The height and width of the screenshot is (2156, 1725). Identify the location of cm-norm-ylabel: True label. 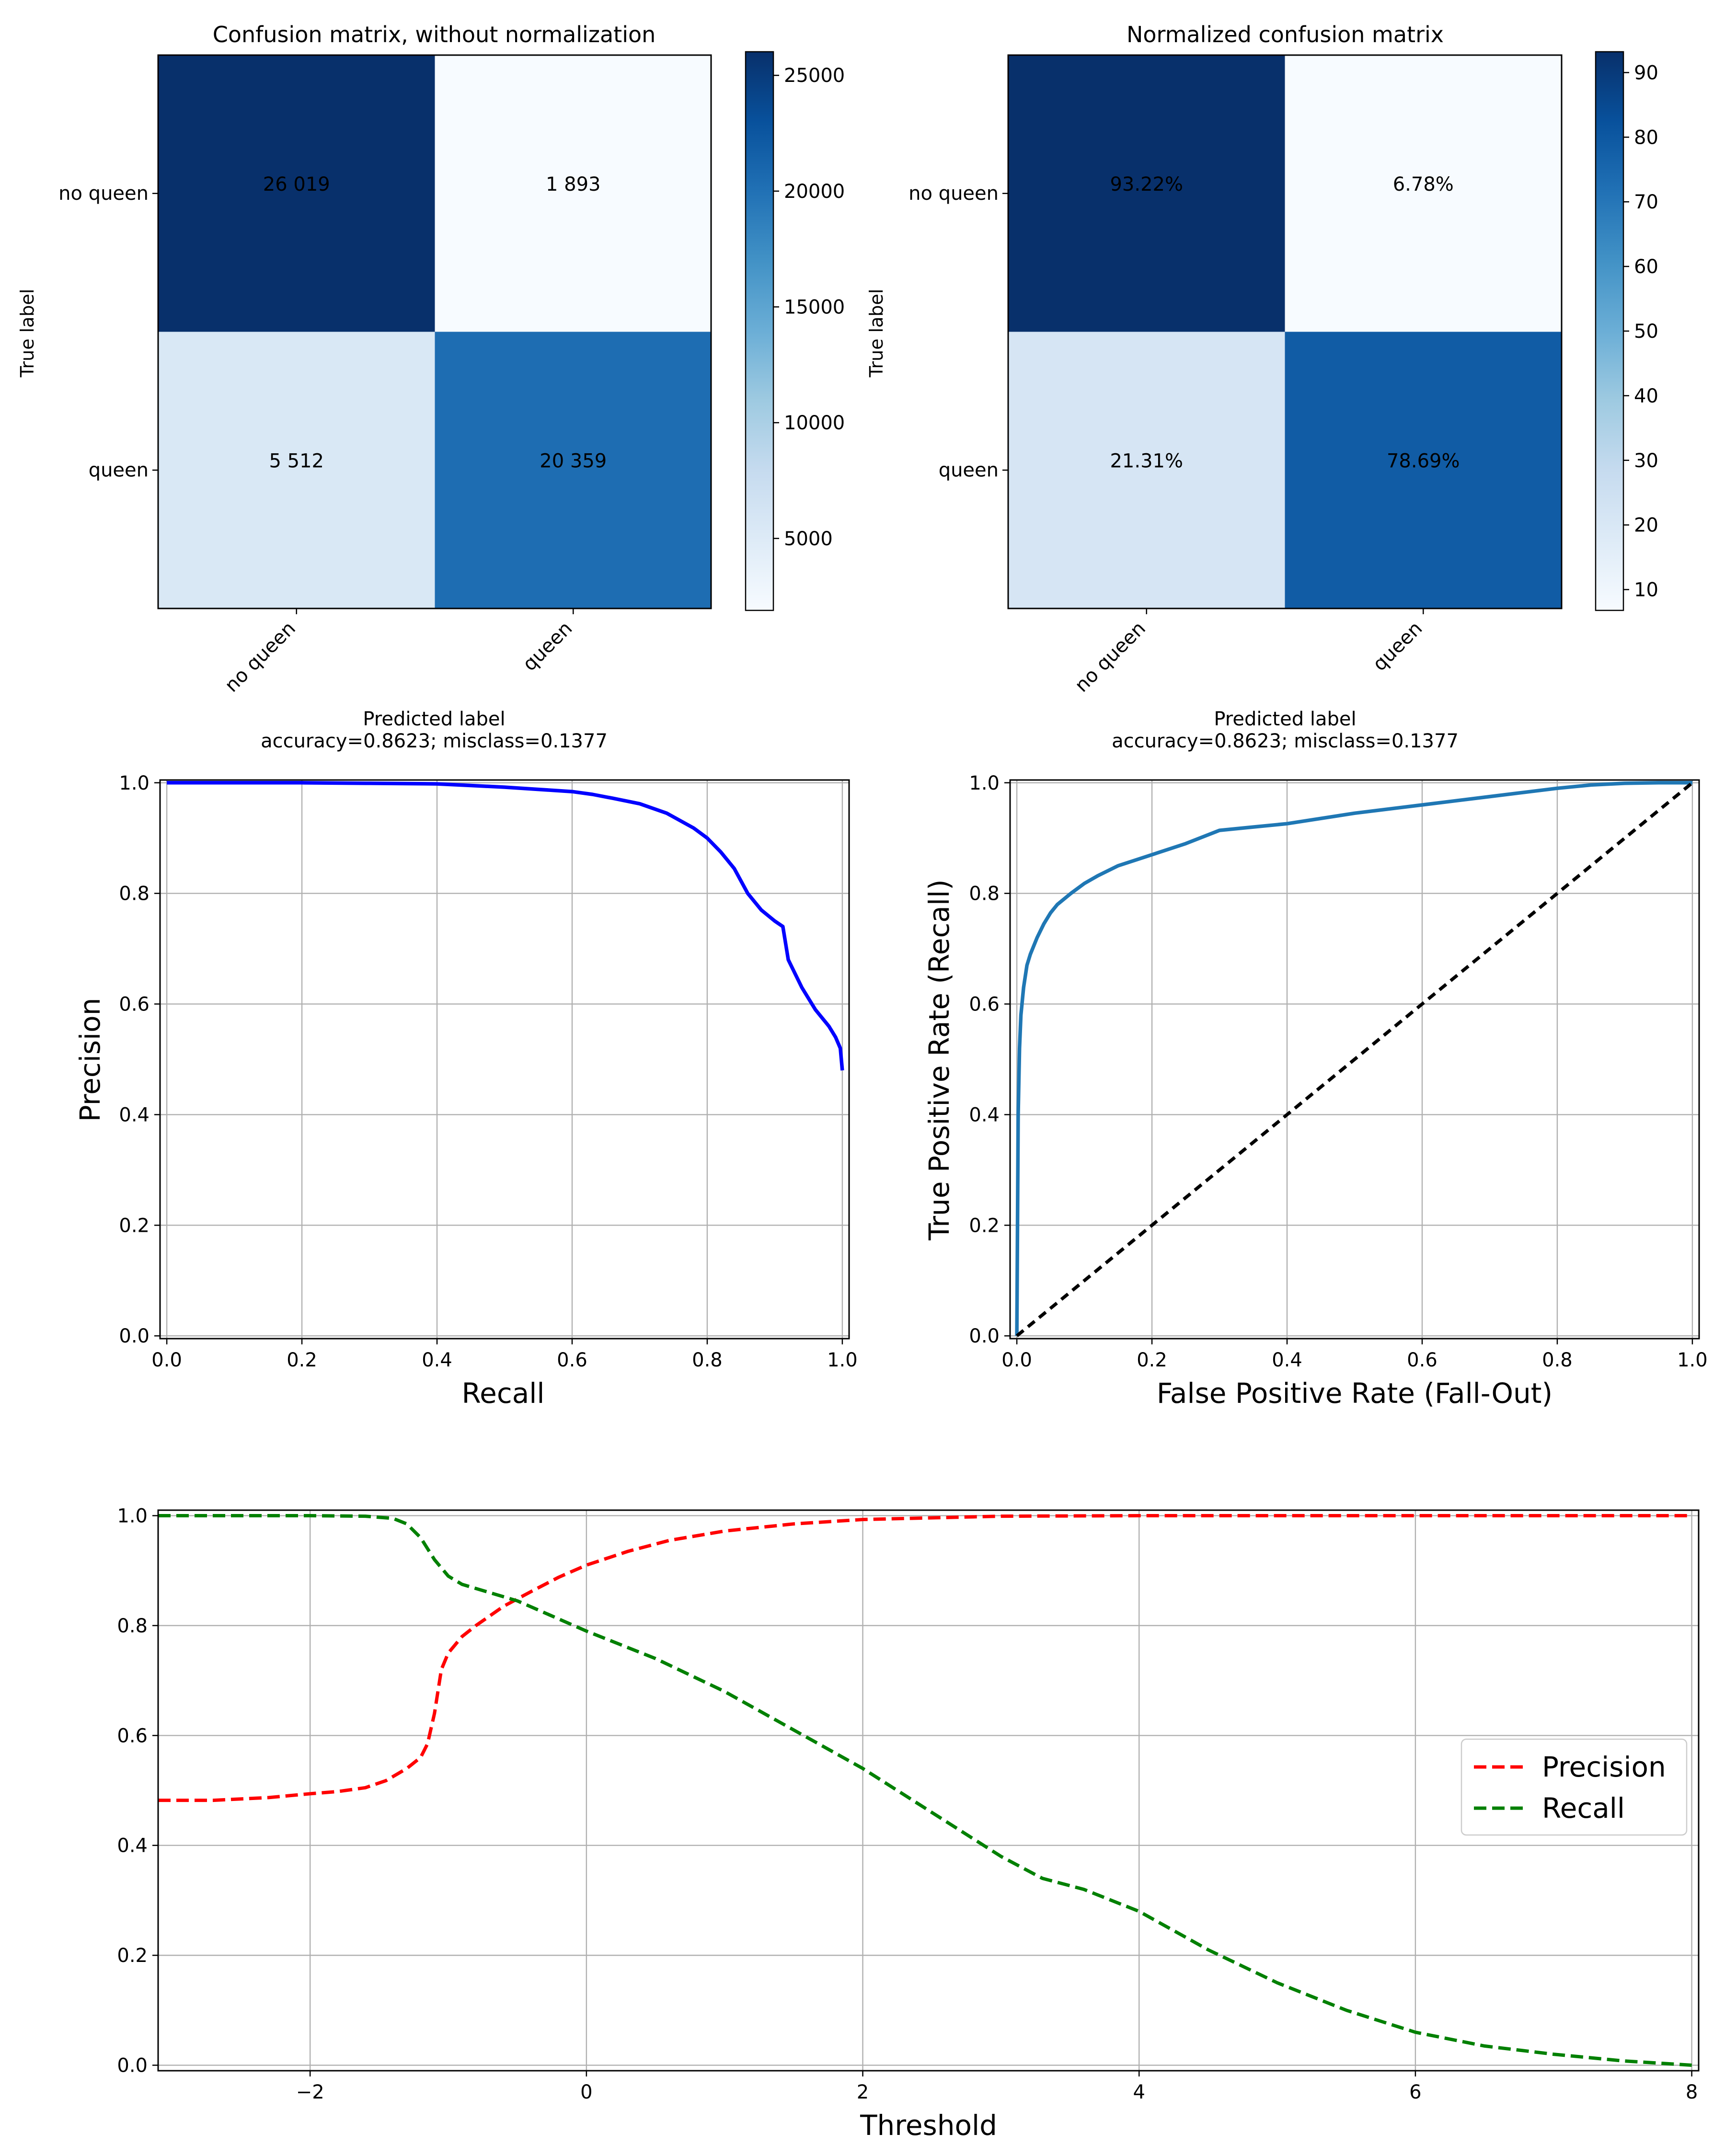
(876, 333).